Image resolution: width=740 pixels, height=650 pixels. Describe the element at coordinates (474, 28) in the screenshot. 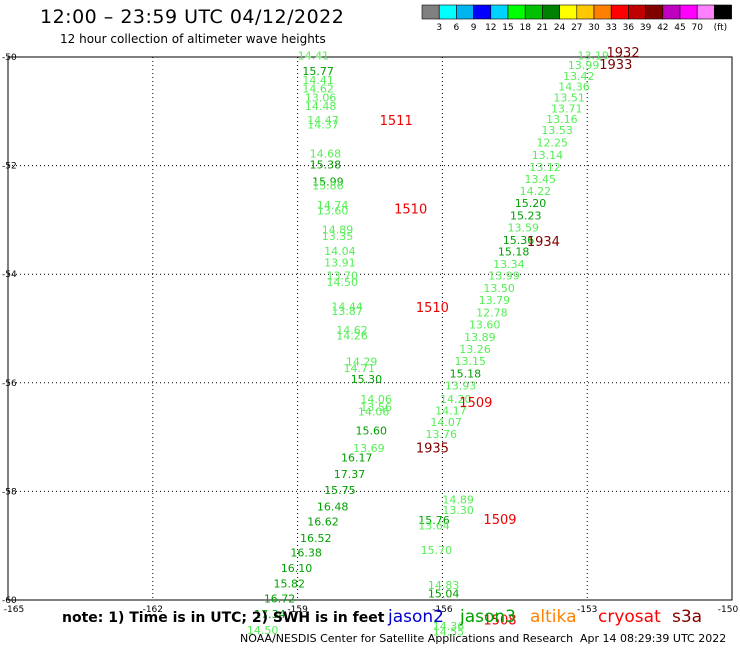

I see `legend-tick-label: 9` at that location.